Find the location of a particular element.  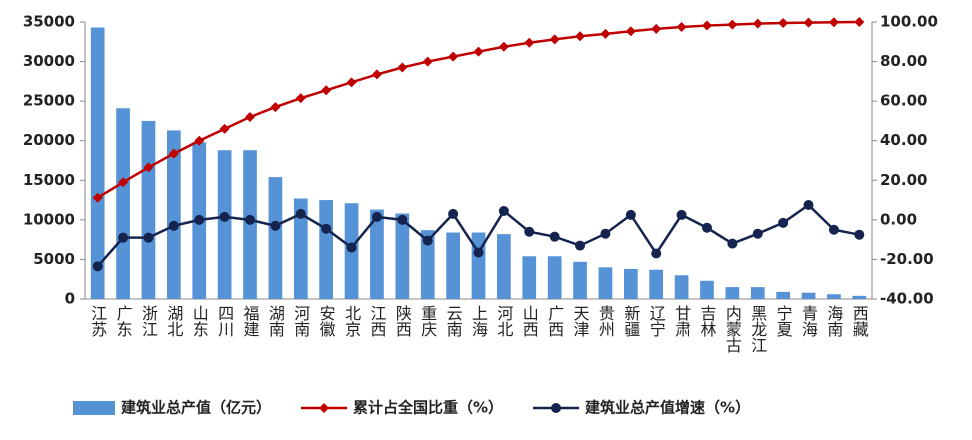

x-tick-label: 黑龙江 is located at coordinates (757, 329).